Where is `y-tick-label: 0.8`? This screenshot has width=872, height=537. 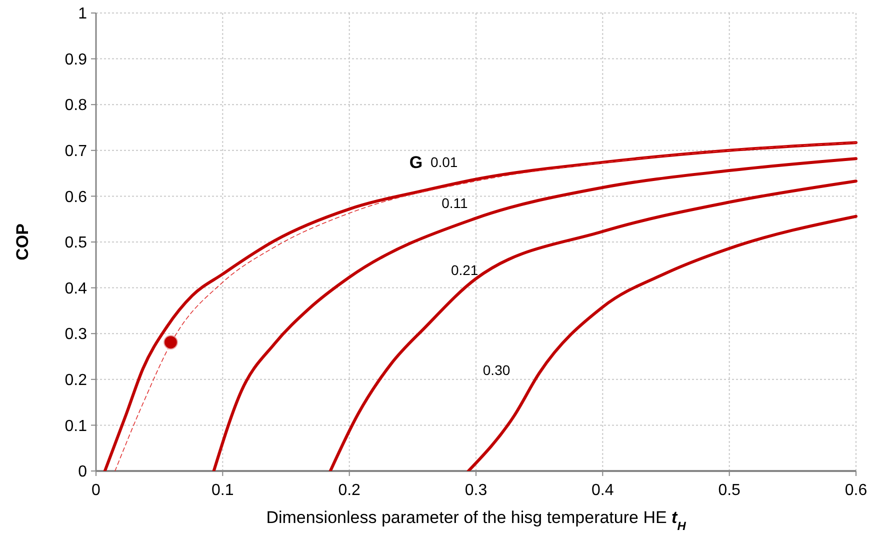
y-tick-label: 0.8 is located at coordinates (76, 105).